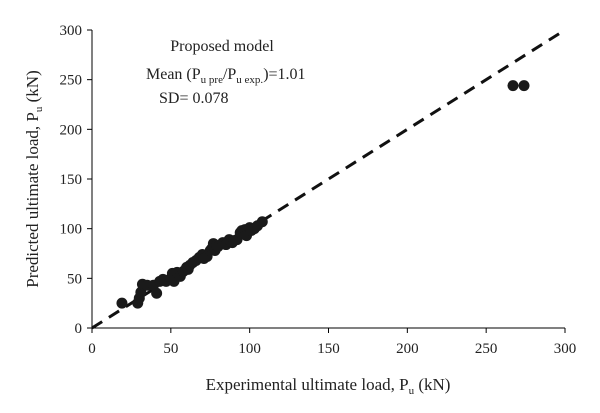 This screenshot has width=600, height=413. What do you see at coordinates (71, 230) in the screenshot?
I see `y-tick-label: 100` at bounding box center [71, 230].